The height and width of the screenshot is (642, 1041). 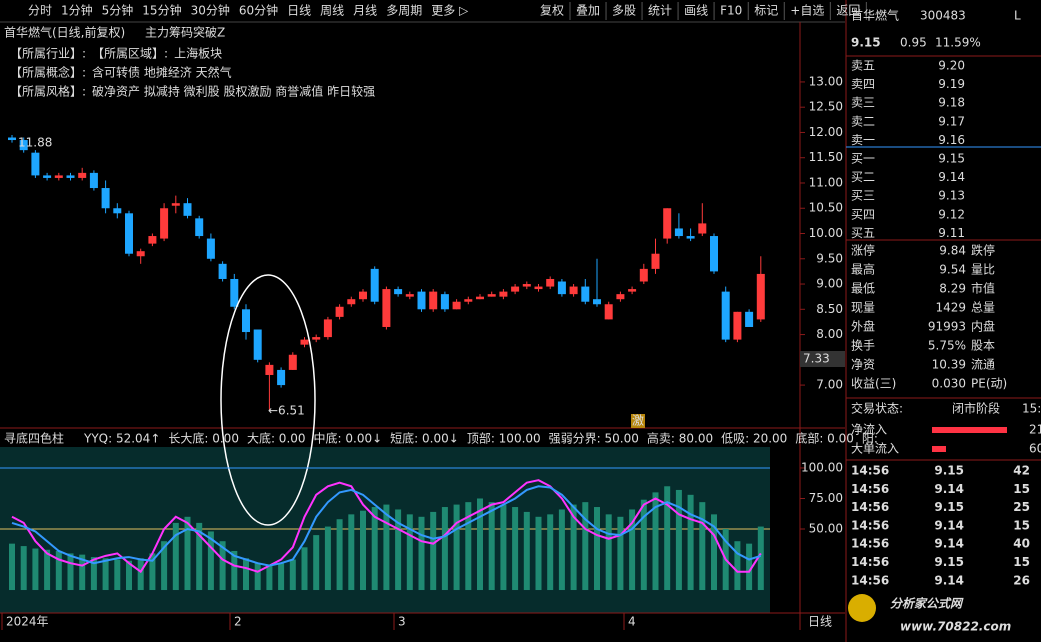 I want to click on book-label: 买一, so click(x=863, y=159).